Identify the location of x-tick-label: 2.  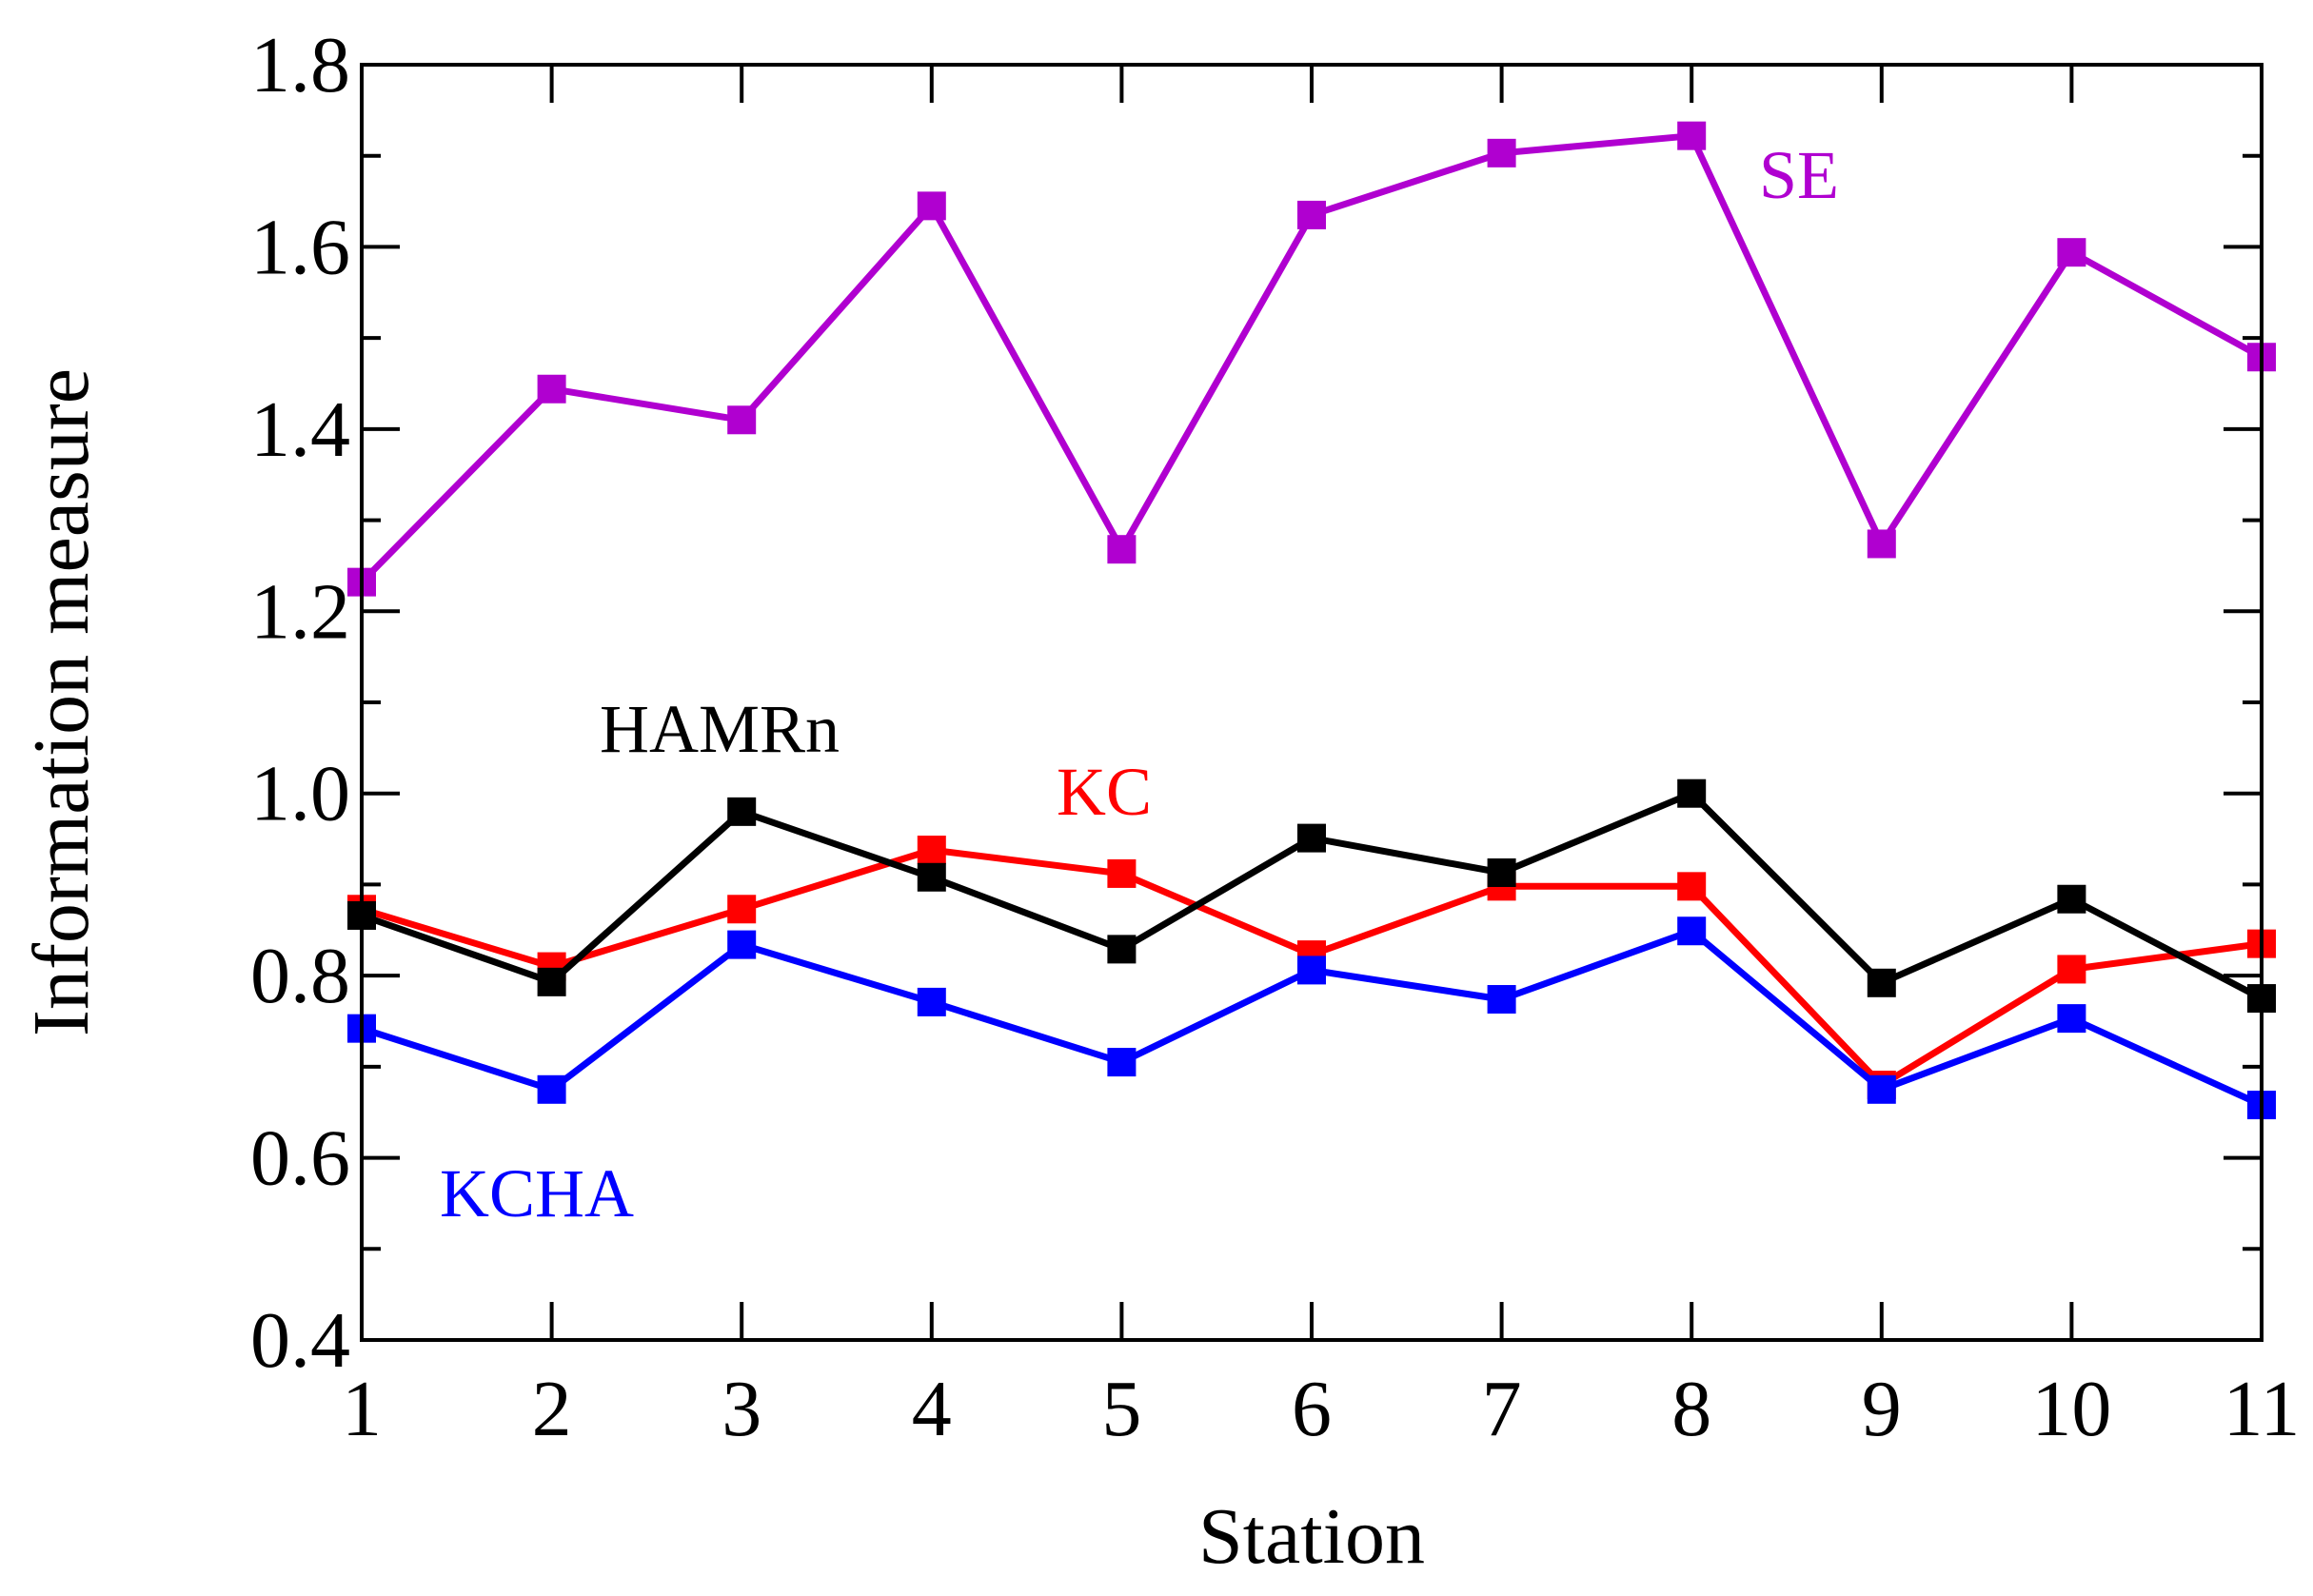
(552, 1409).